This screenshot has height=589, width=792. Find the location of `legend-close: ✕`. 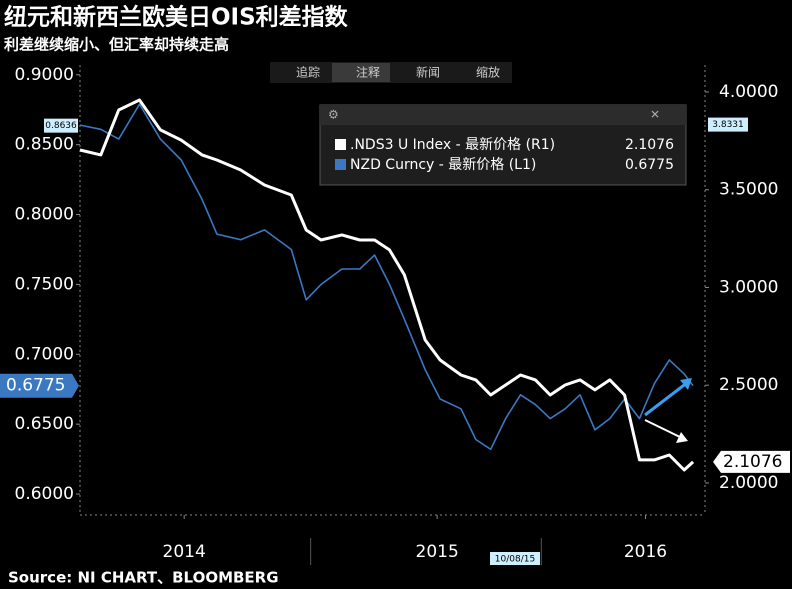

legend-close: ✕ is located at coordinates (655, 115).